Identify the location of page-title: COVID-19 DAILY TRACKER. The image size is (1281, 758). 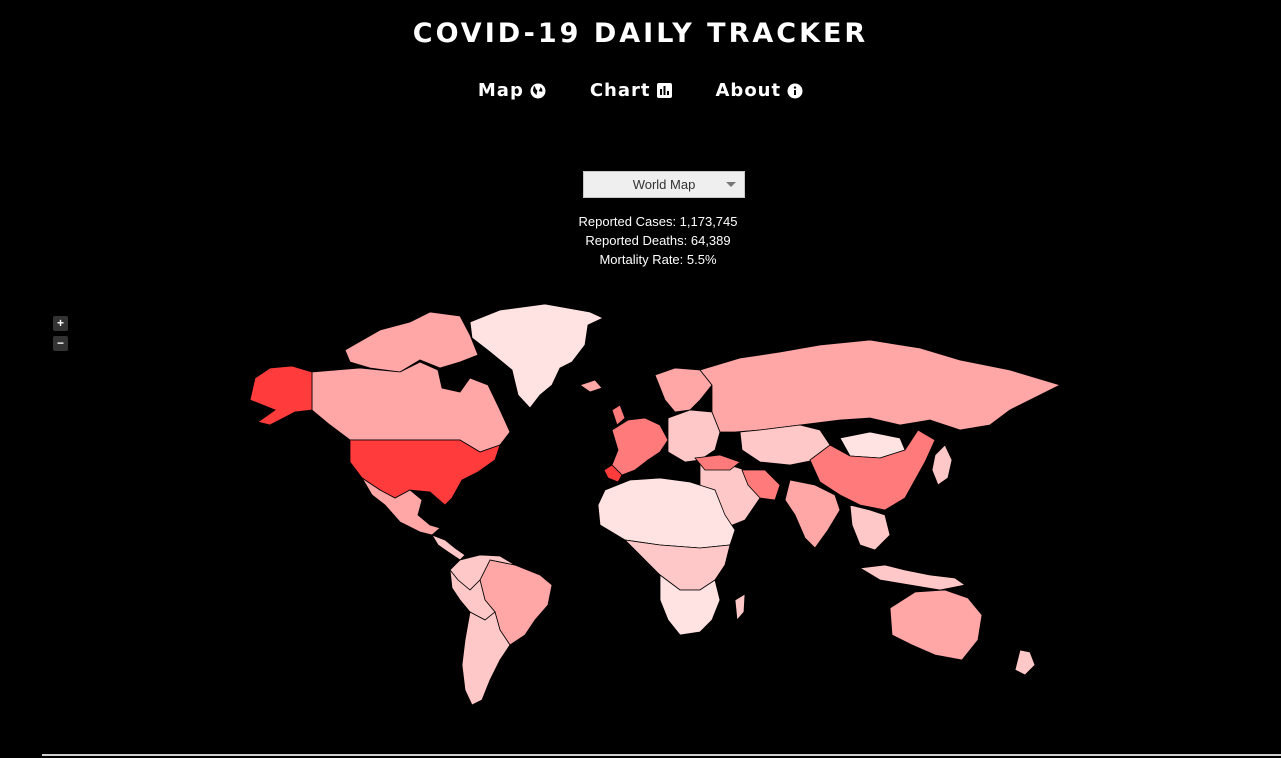
(640, 33).